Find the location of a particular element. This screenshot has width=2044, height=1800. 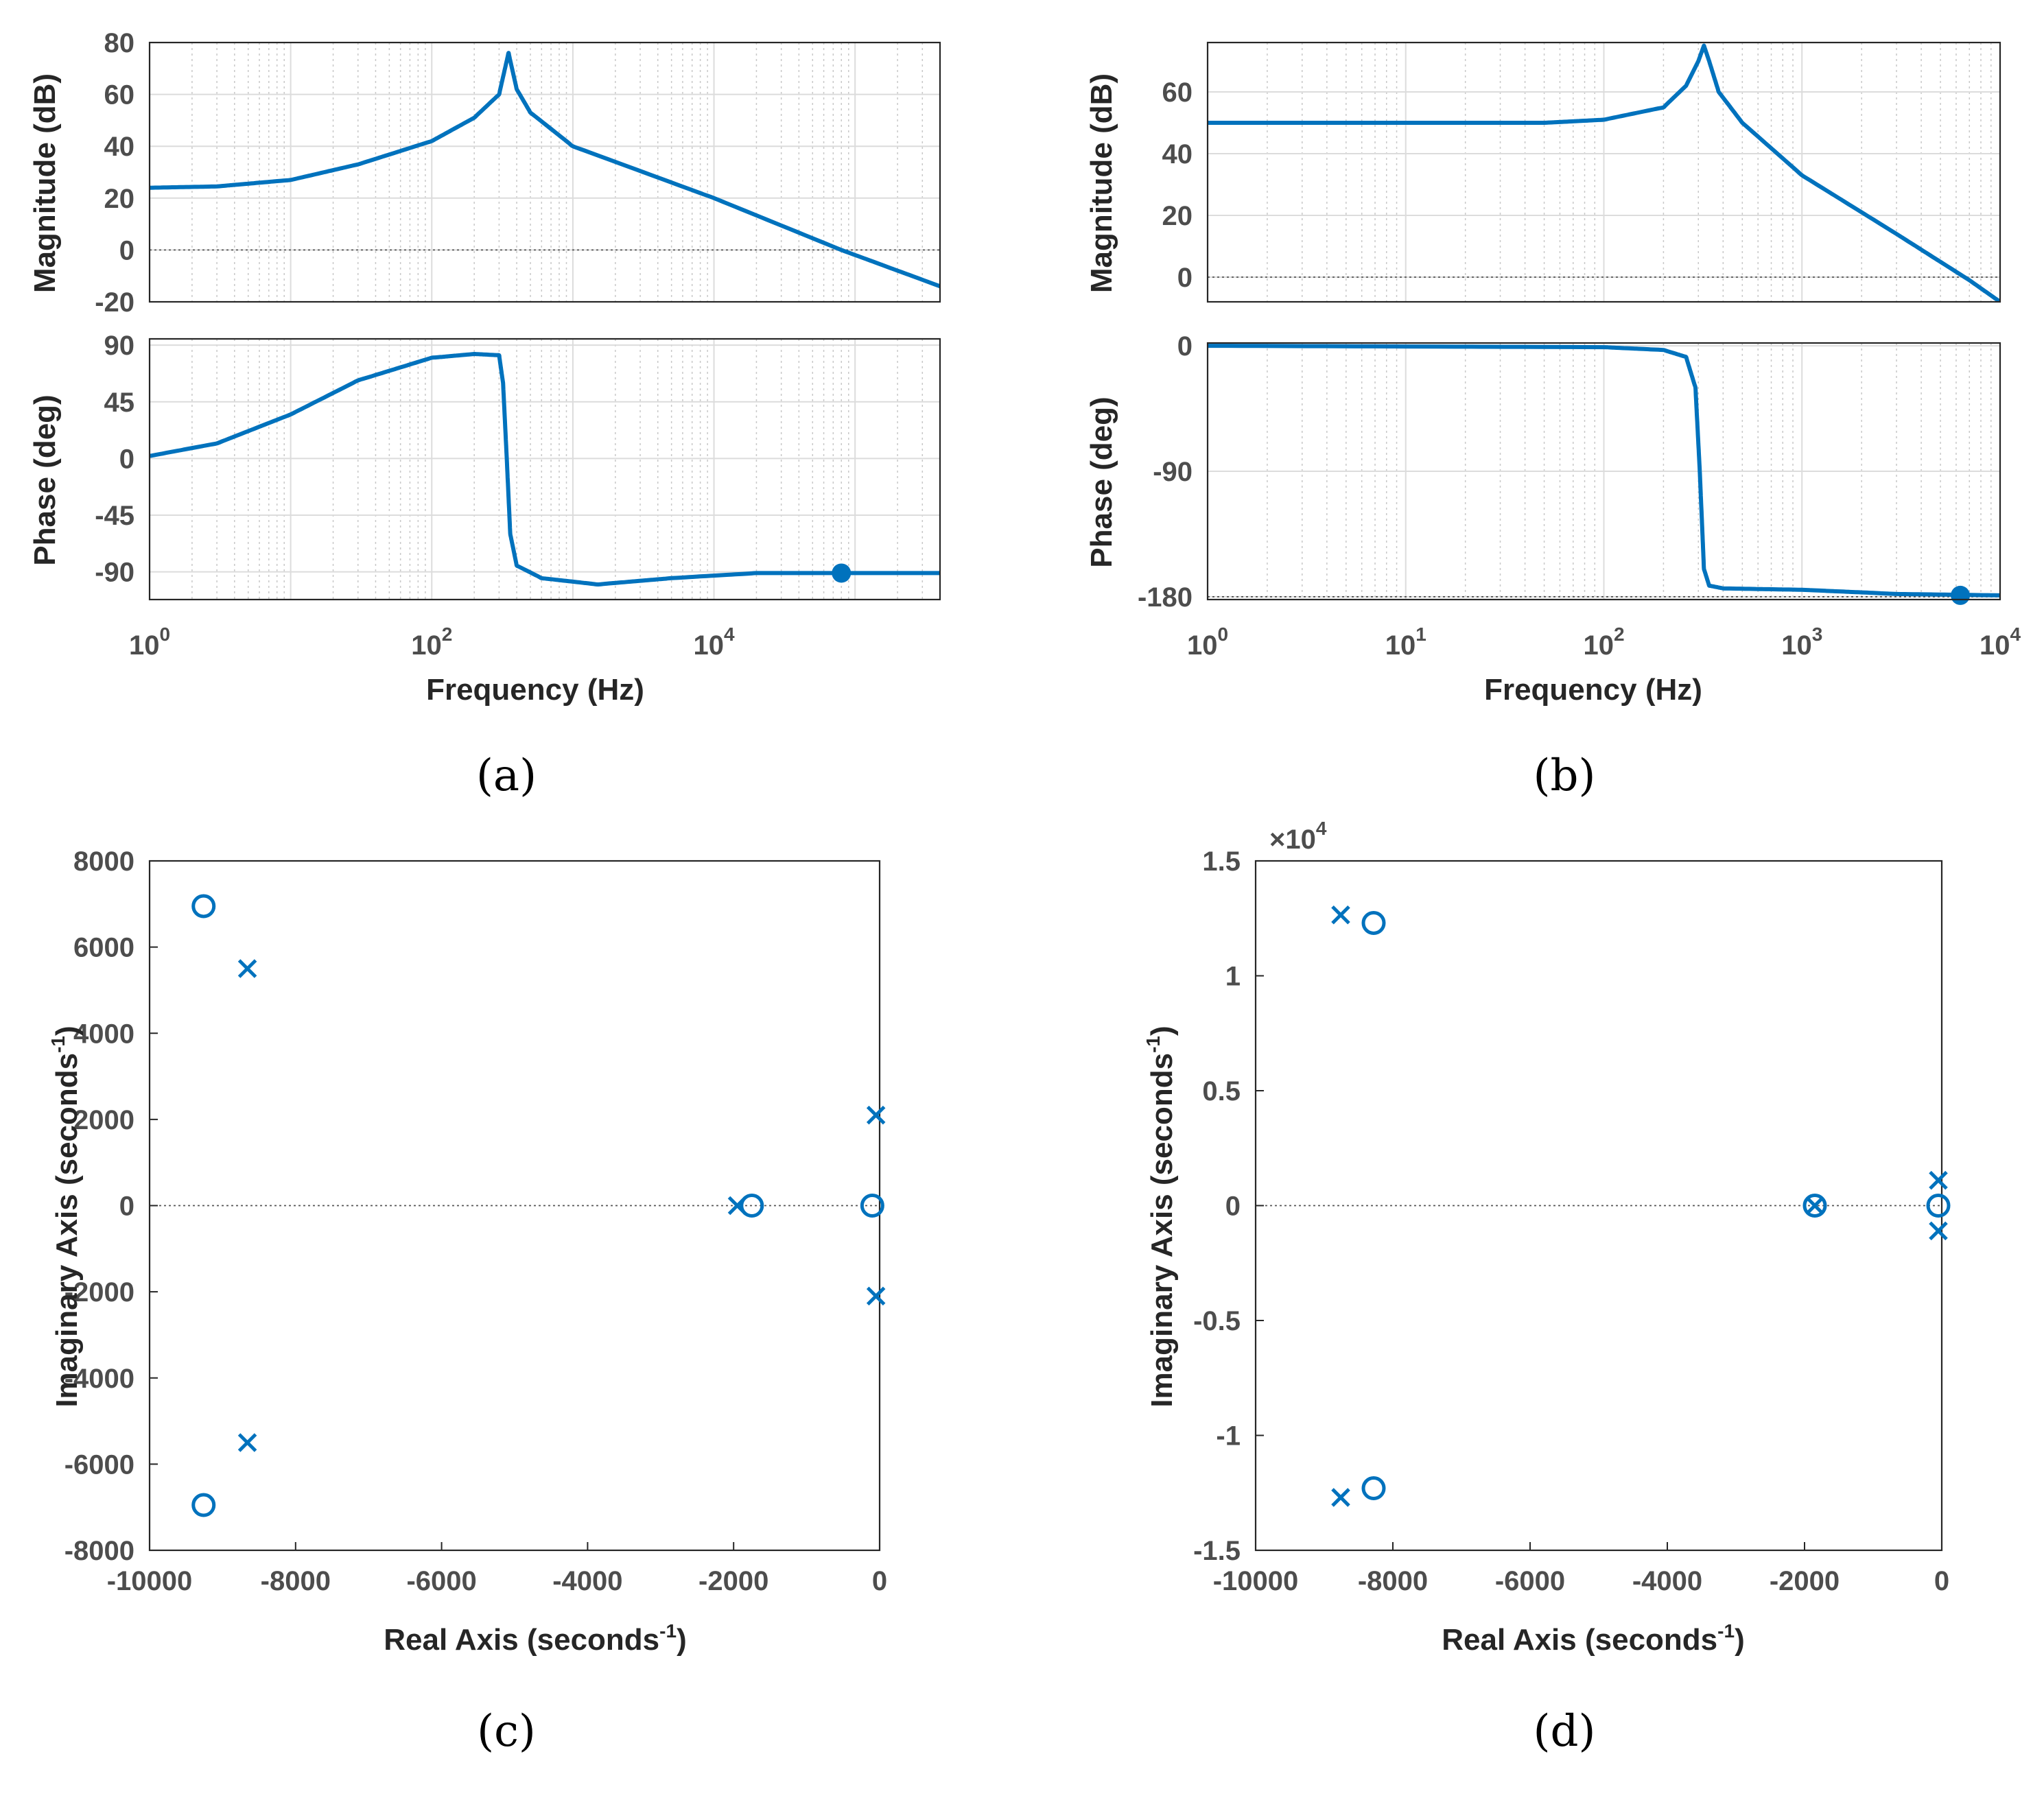

bode-a-magnitude-frame is located at coordinates (544, 172).